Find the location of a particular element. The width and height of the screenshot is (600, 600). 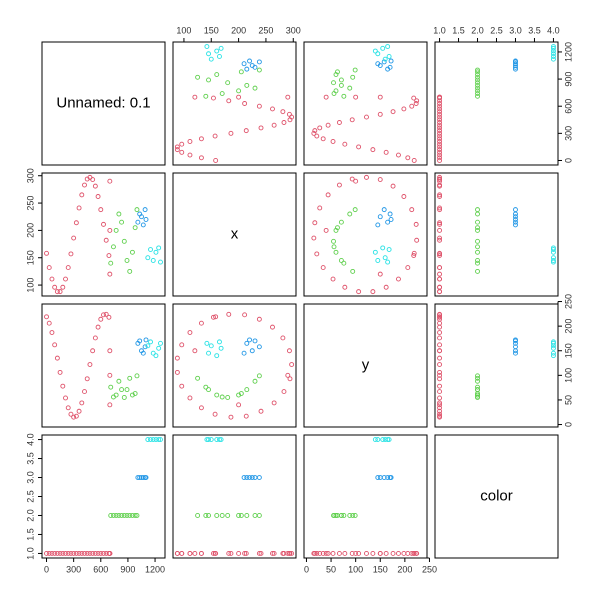

y-tick-label: 4.0 is located at coordinates (30, 439).